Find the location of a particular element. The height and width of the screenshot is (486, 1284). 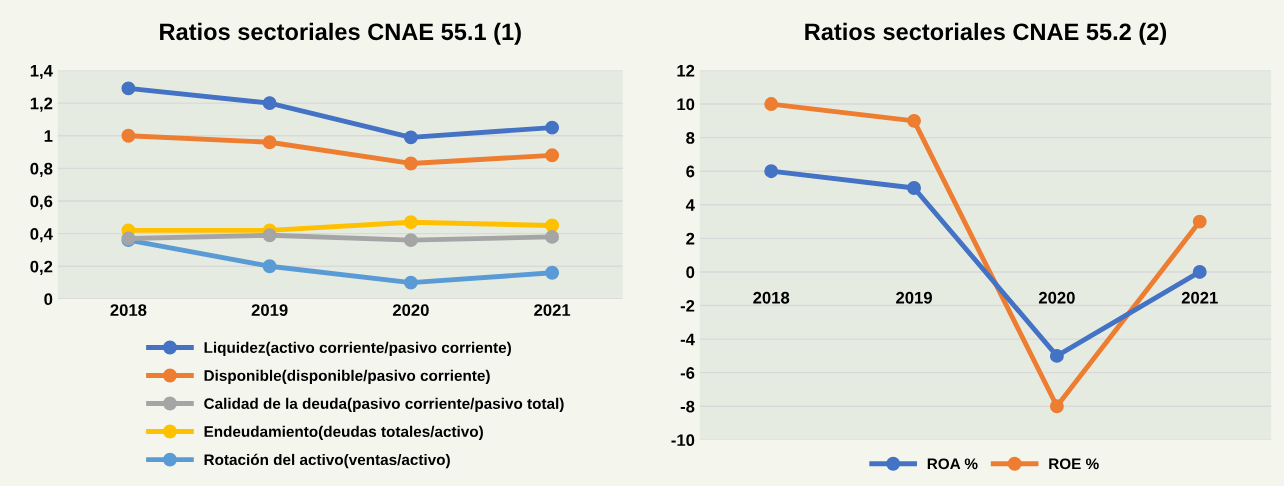

y-tick-label: 0,6 is located at coordinates (41, 202).